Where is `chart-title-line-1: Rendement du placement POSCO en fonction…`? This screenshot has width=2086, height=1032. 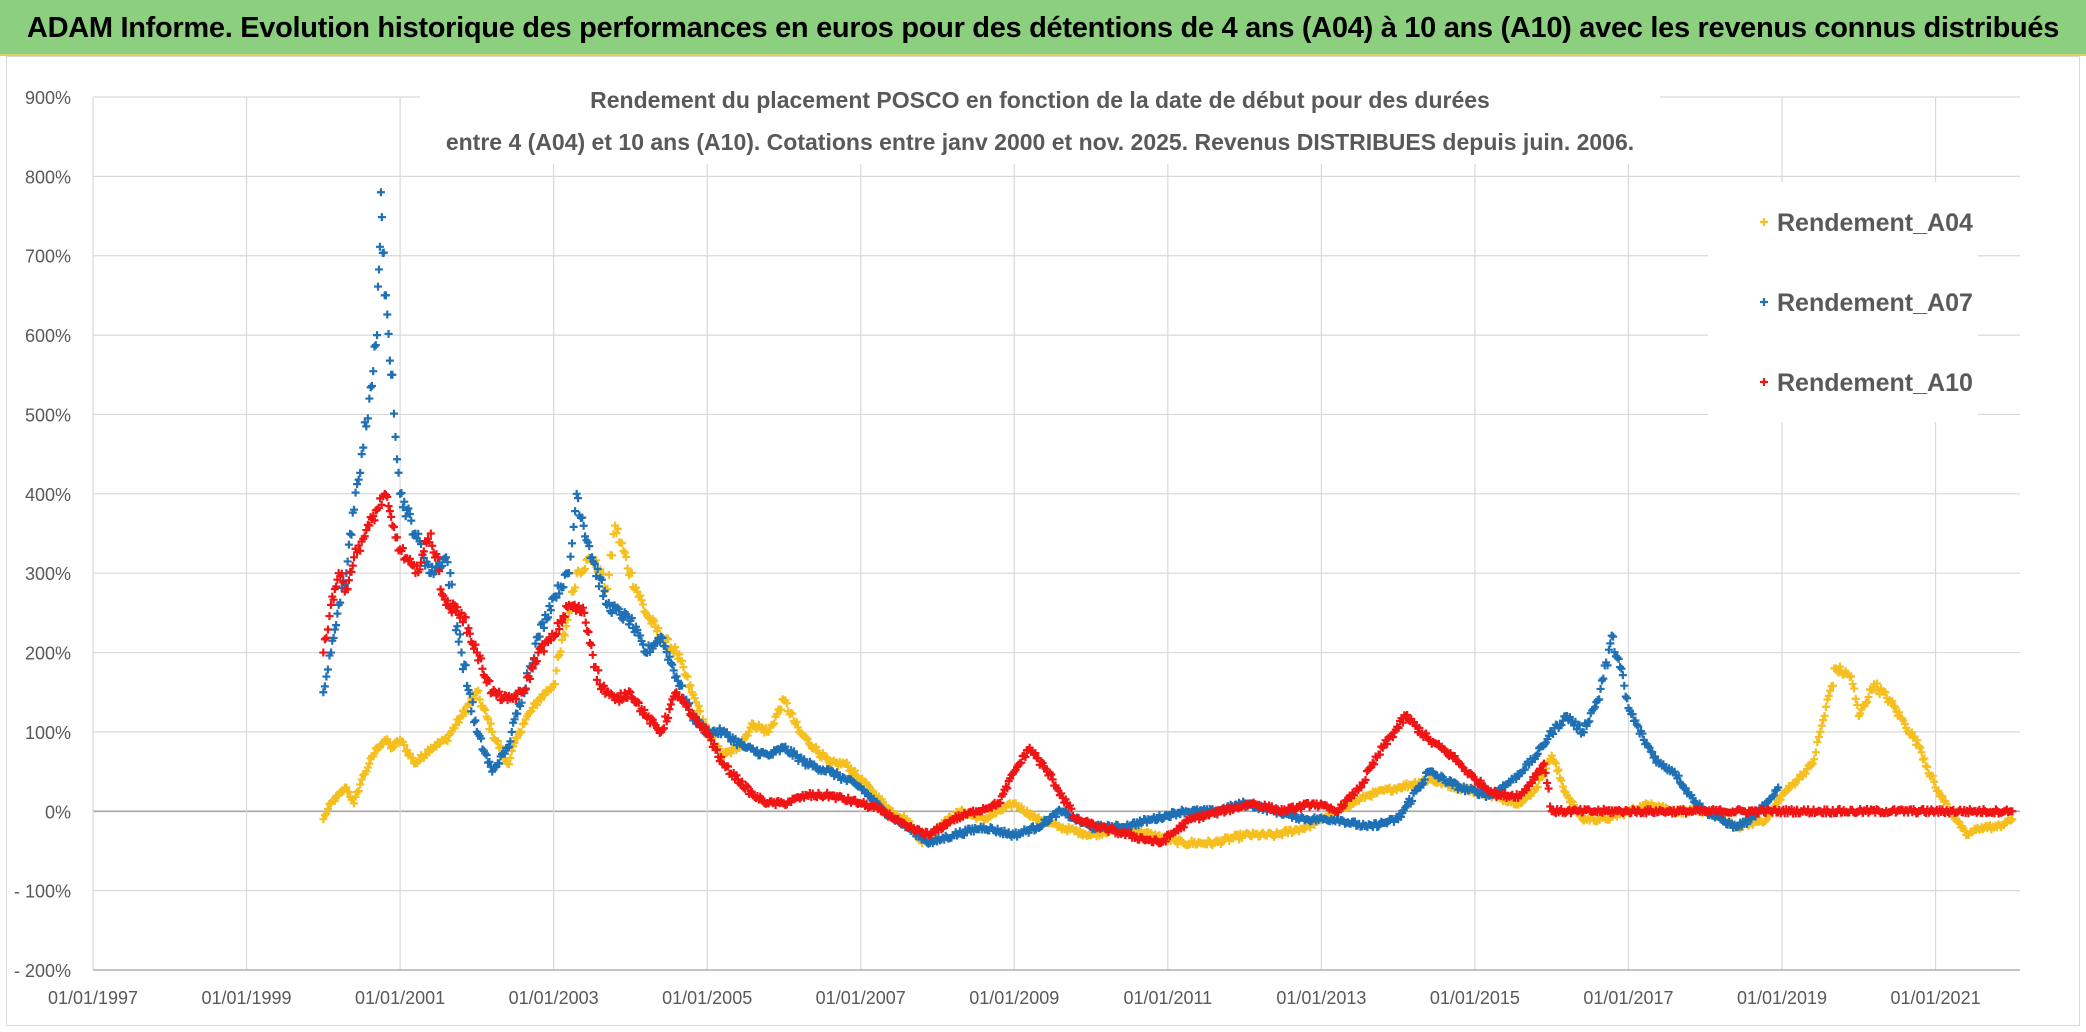 chart-title-line-1: Rendement du placement POSCO en fonction… is located at coordinates (1040, 100).